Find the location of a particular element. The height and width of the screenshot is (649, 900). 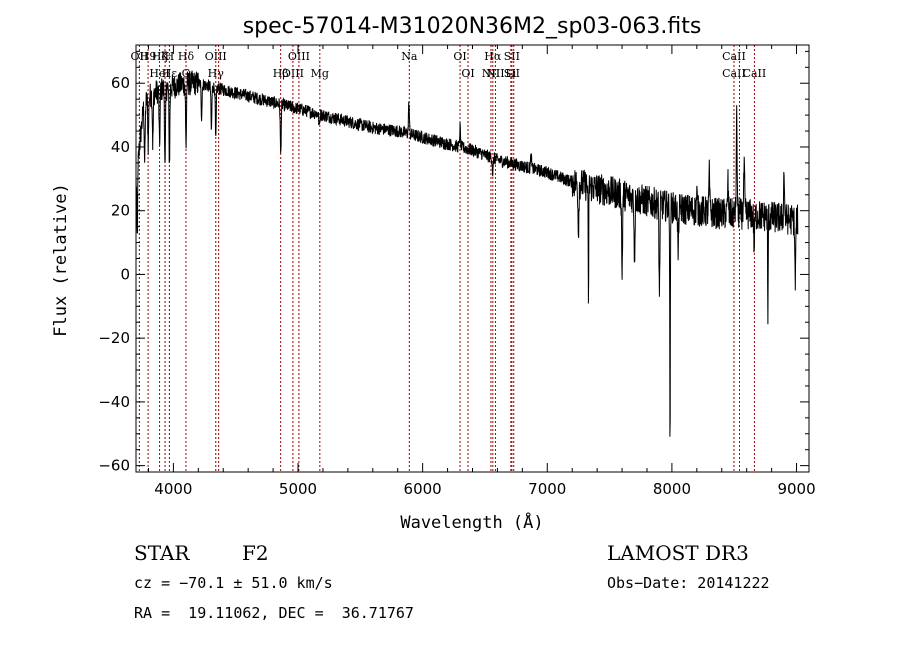

emission-line-label: Hε is located at coordinates (170, 73).